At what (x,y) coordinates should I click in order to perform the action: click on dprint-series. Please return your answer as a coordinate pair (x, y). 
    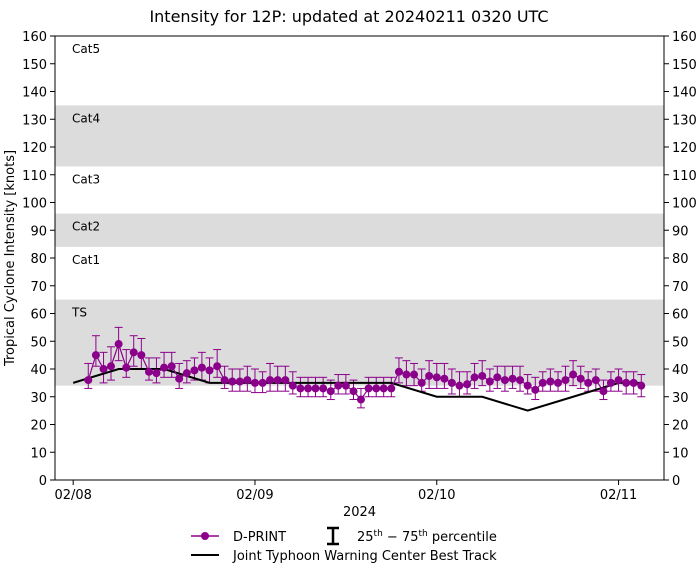
    Looking at the image, I should click on (365, 372).